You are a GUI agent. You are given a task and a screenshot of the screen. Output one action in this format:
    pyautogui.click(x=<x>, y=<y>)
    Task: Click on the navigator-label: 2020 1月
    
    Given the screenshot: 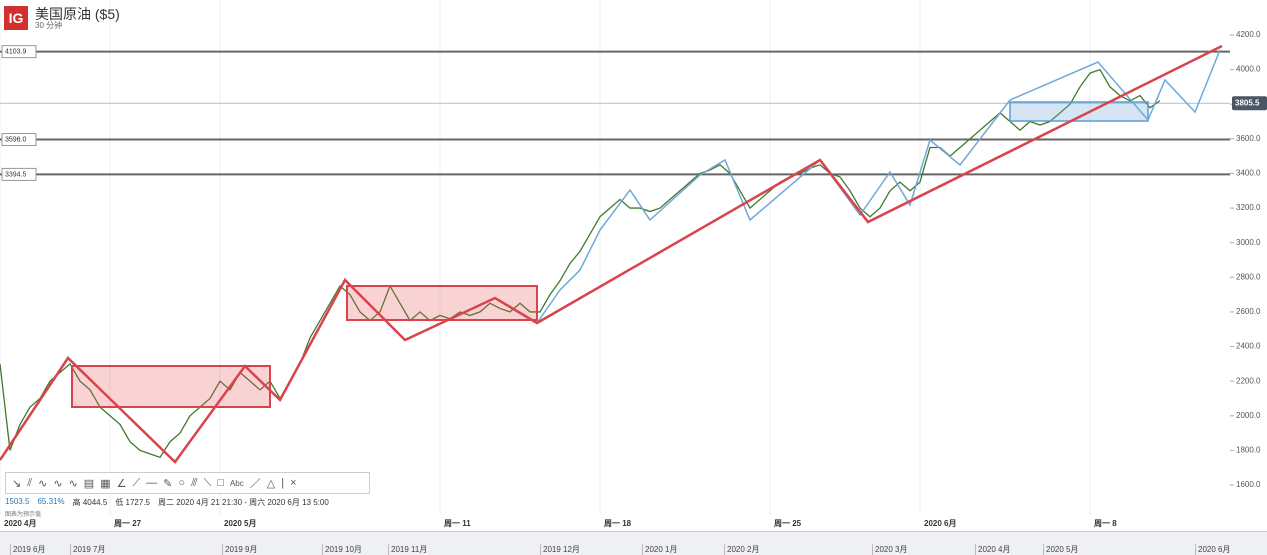 What is the action you would take?
    pyautogui.click(x=659, y=549)
    